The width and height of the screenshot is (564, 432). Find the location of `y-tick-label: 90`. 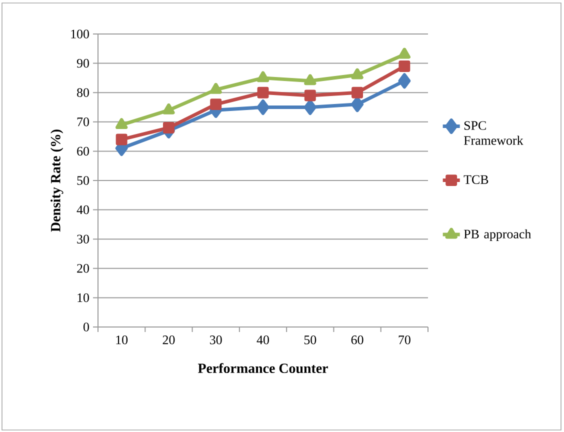

y-tick-label: 90 is located at coordinates (82, 63).